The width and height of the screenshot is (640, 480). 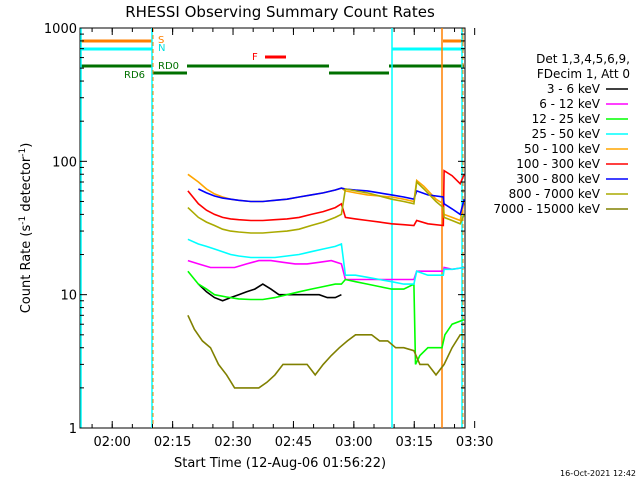 What do you see at coordinates (583, 74) in the screenshot?
I see `legend-header-2: FDecim 1, Att 0` at bounding box center [583, 74].